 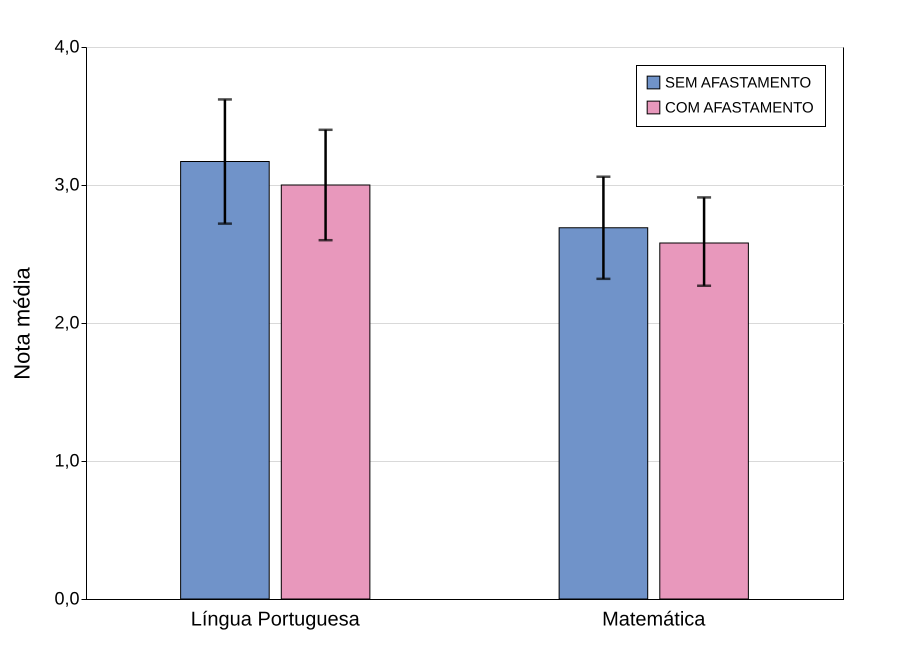 What do you see at coordinates (738, 83) in the screenshot?
I see `legend-label: SEM AFASTAMENTO` at bounding box center [738, 83].